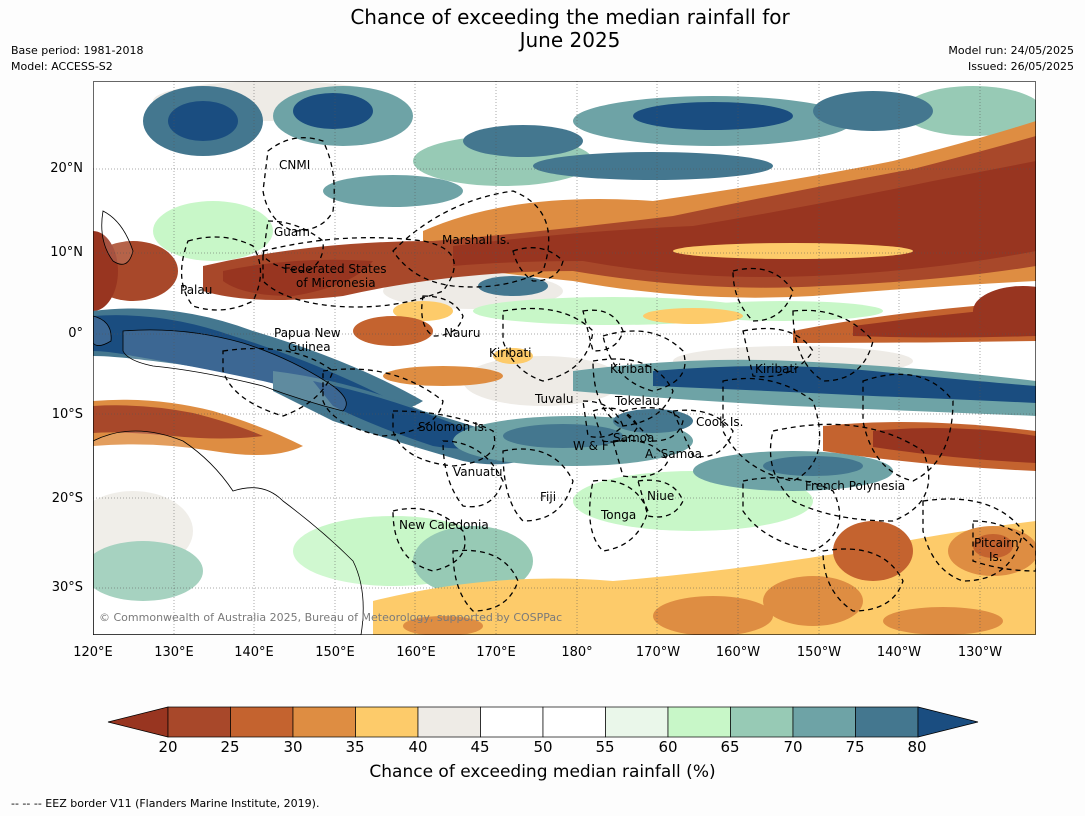 This screenshot has height=816, width=1085. Describe the element at coordinates (948, 722) in the screenshot. I see `colorbar-high-arrow` at that location.